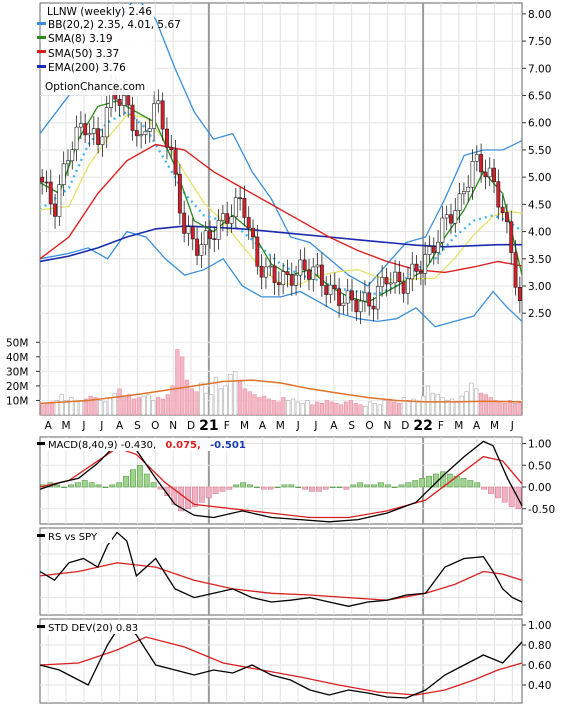  Describe the element at coordinates (539, 69) in the screenshot. I see `price-tick-label: 7.00` at that location.